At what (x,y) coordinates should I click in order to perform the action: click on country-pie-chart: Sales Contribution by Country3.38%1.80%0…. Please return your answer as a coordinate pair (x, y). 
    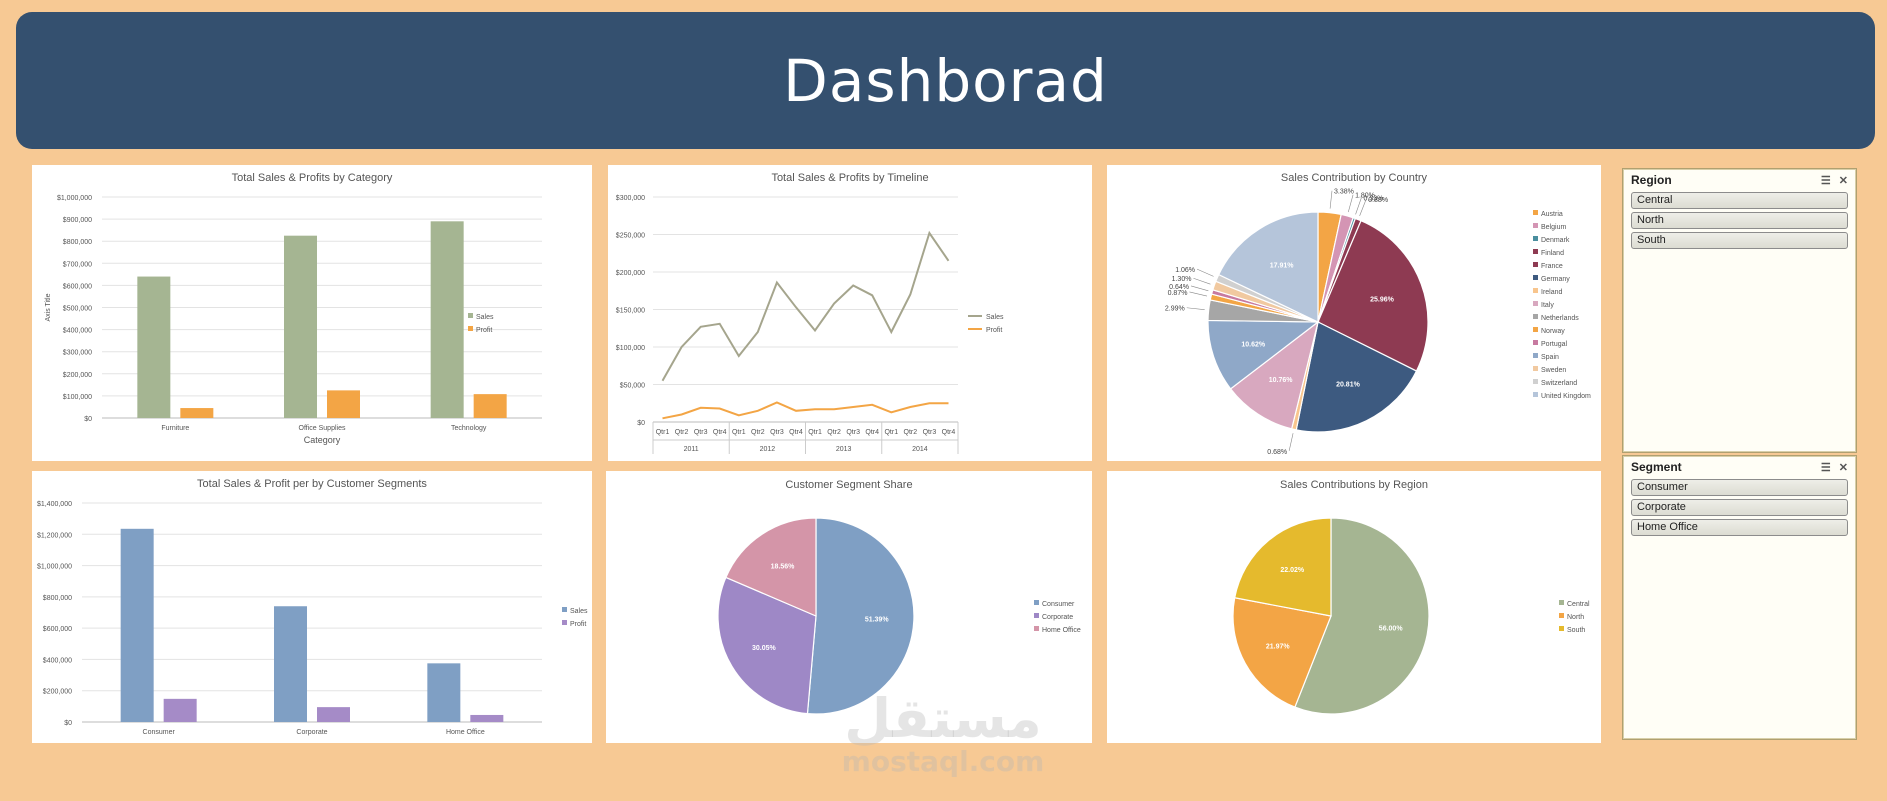
    Looking at the image, I should click on (1378, 314).